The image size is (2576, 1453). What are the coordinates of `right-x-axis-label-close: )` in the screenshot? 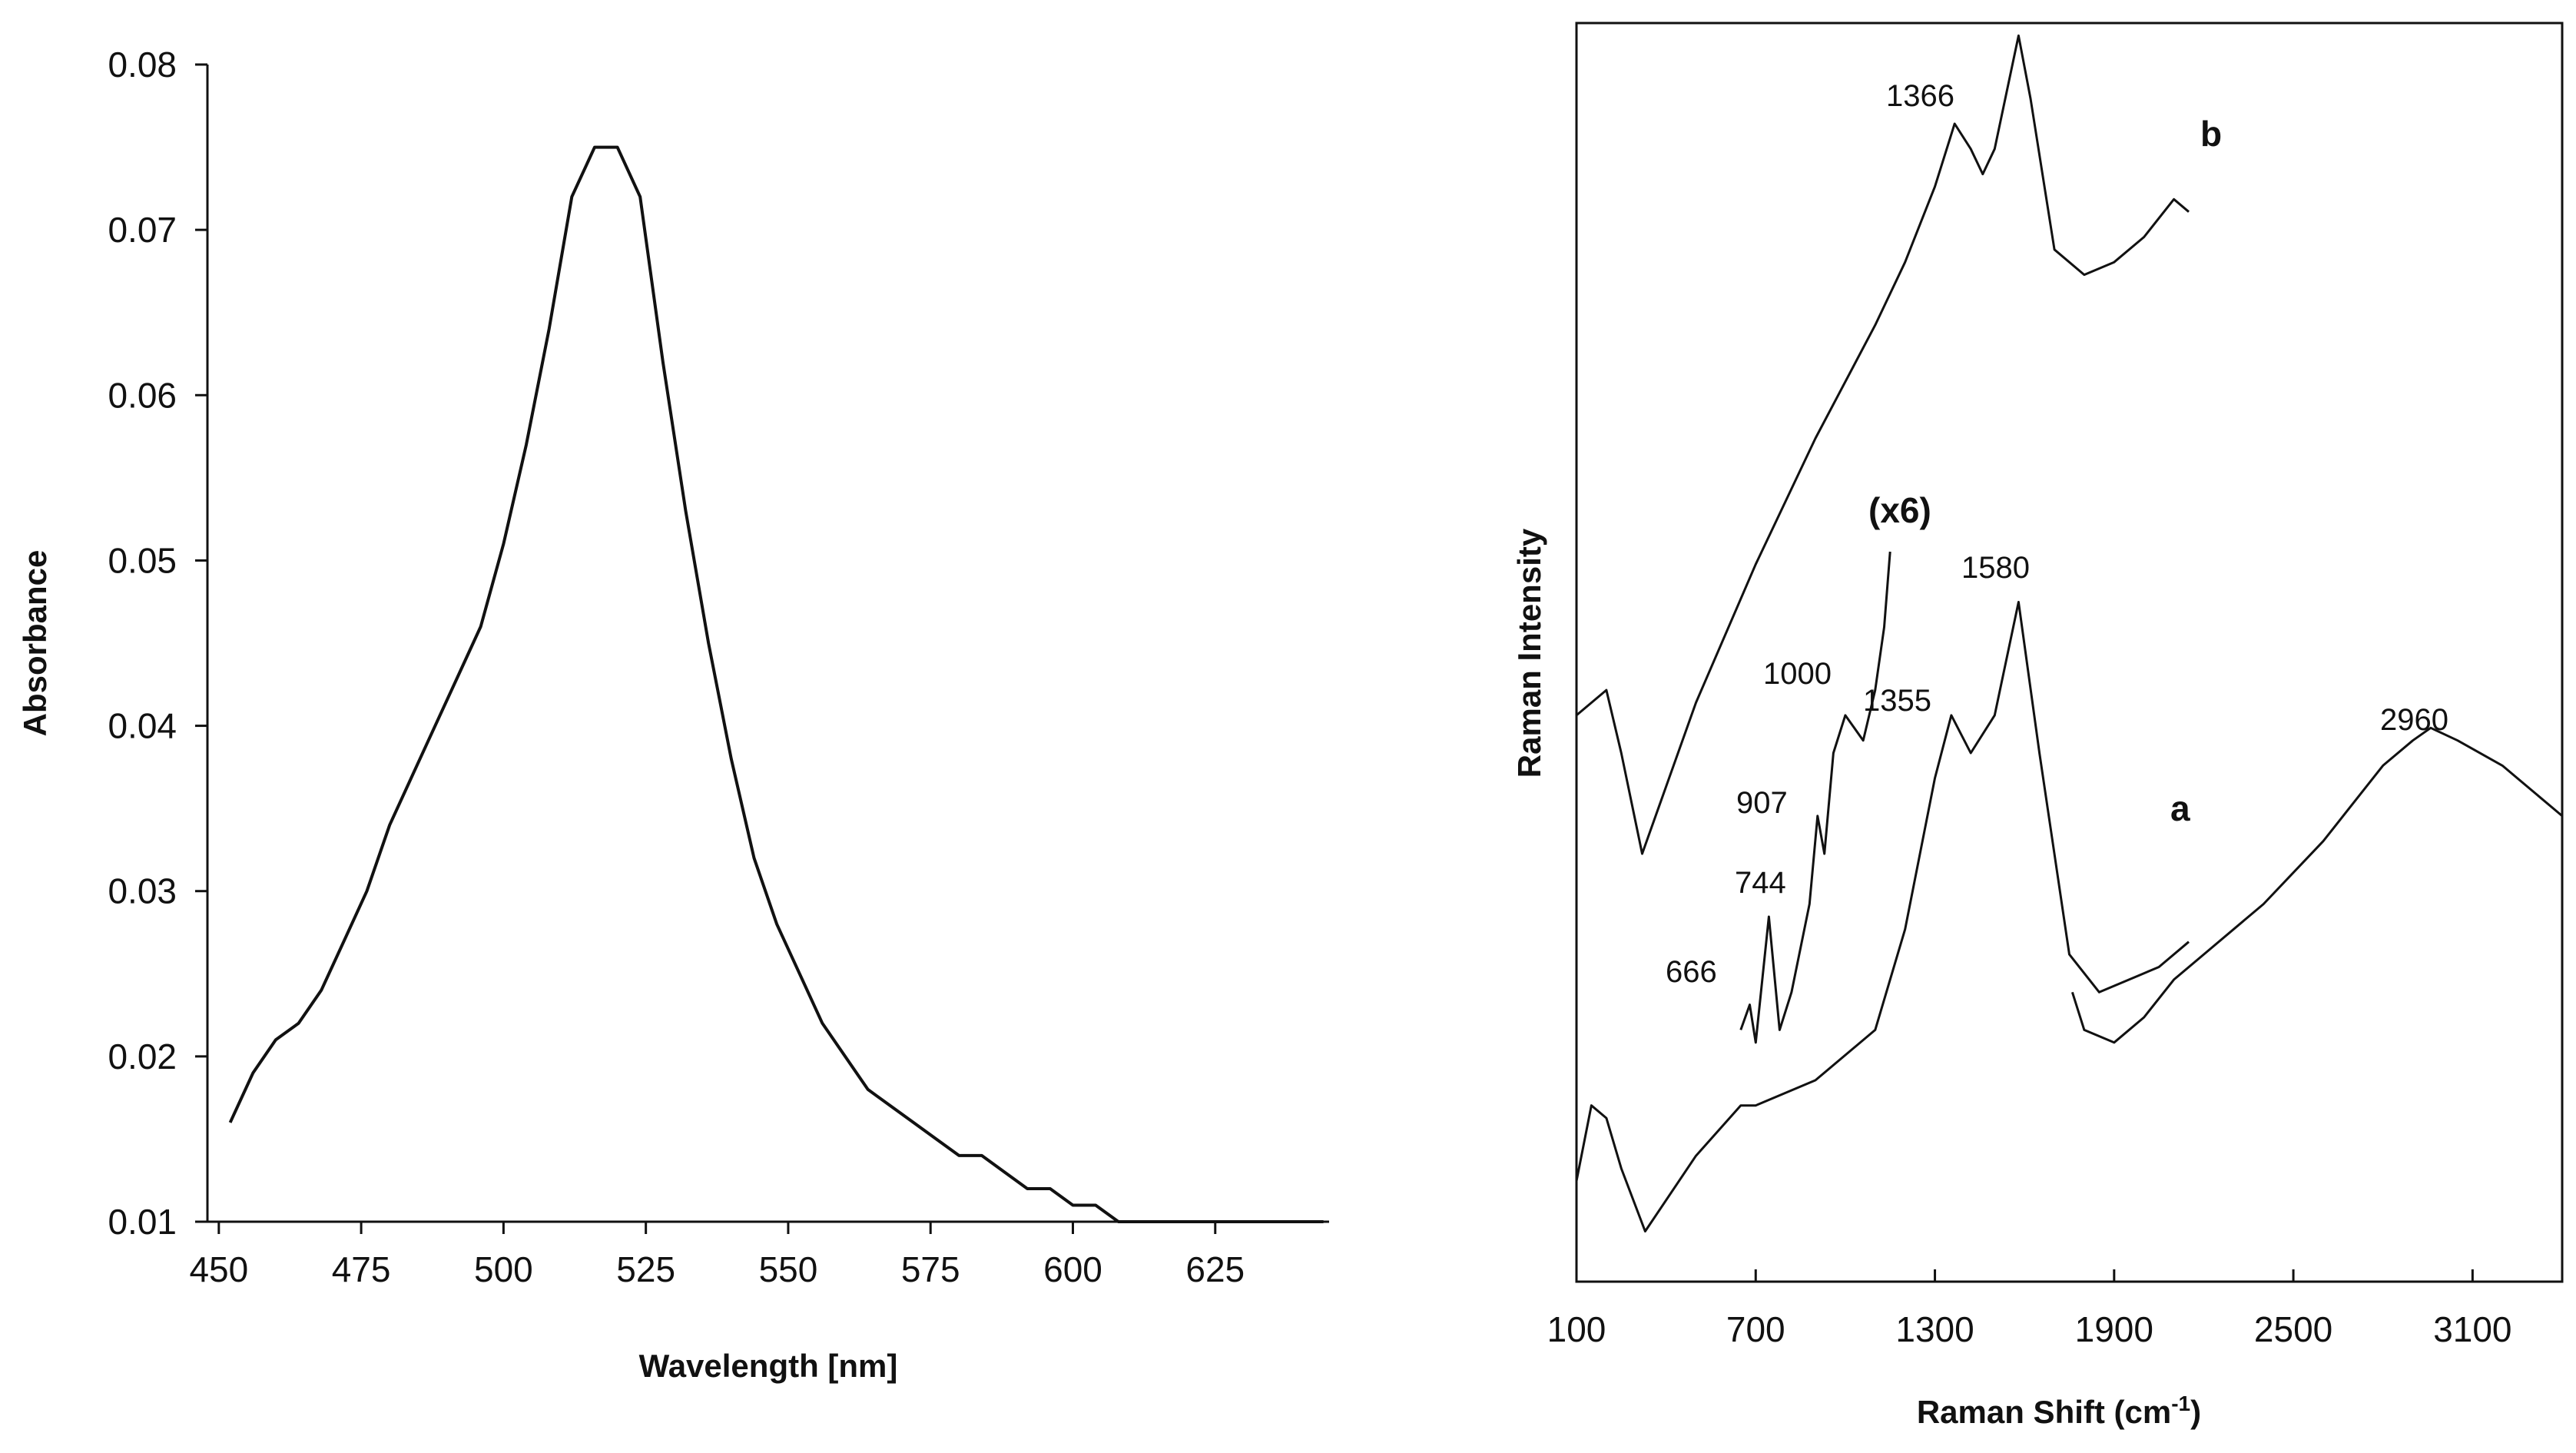 It's located at (2195, 1412).